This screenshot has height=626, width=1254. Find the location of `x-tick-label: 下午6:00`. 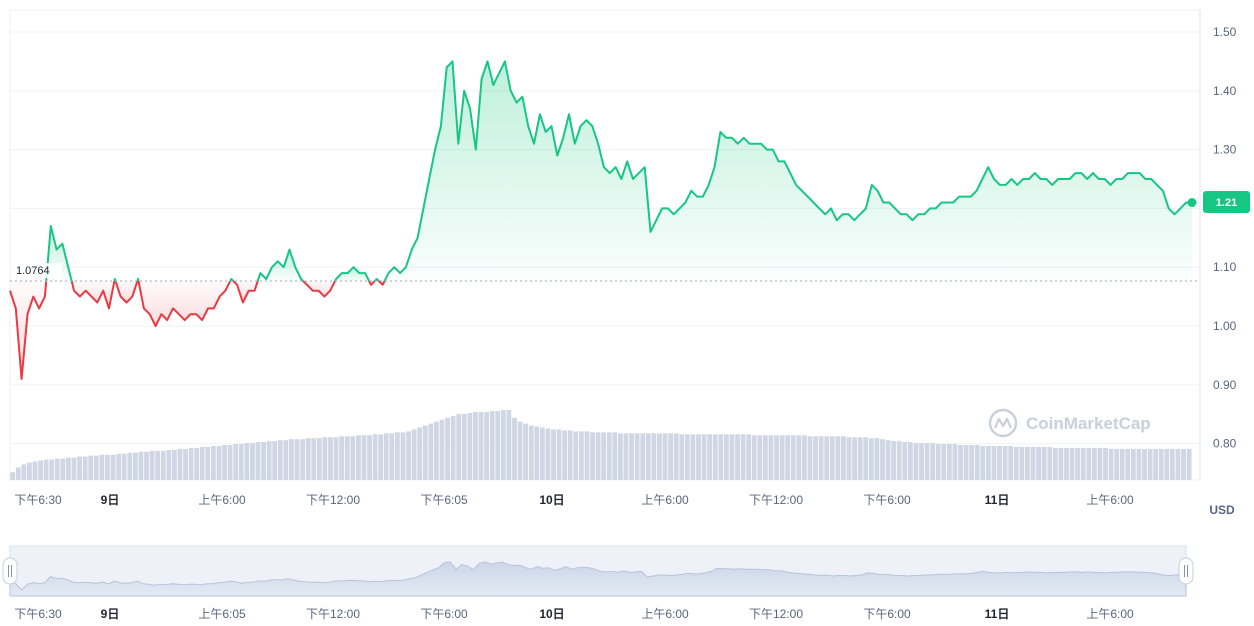

x-tick-label: 下午6:00 is located at coordinates (887, 500).